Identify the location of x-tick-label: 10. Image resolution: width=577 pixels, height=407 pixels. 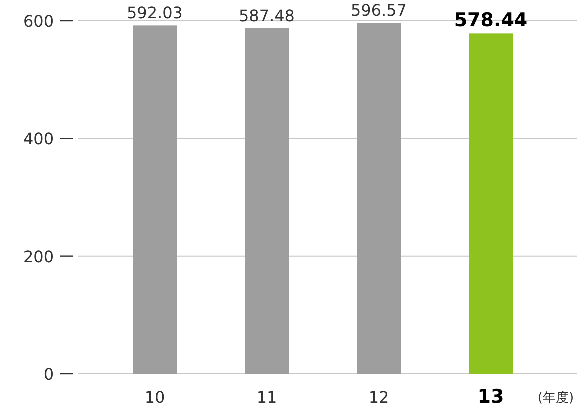
(155, 397).